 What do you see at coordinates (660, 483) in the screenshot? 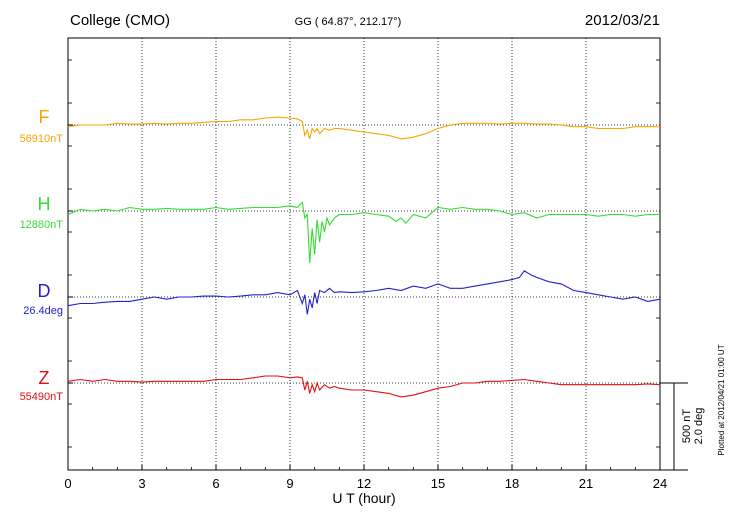
I see `x-tick-label: 24` at bounding box center [660, 483].